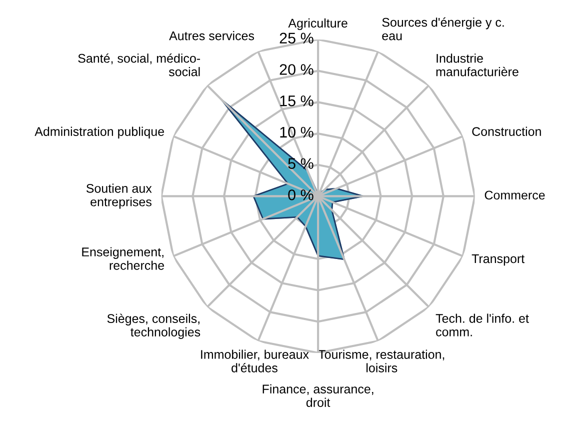 This screenshot has width=570, height=436. I want to click on spoke-label: Industrie manufacturière, so click(477, 65).